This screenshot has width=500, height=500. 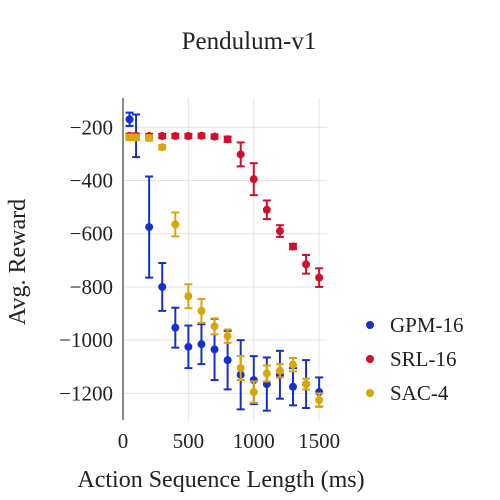 What do you see at coordinates (91, 234) in the screenshot?
I see `y-tick-label: −600` at bounding box center [91, 234].